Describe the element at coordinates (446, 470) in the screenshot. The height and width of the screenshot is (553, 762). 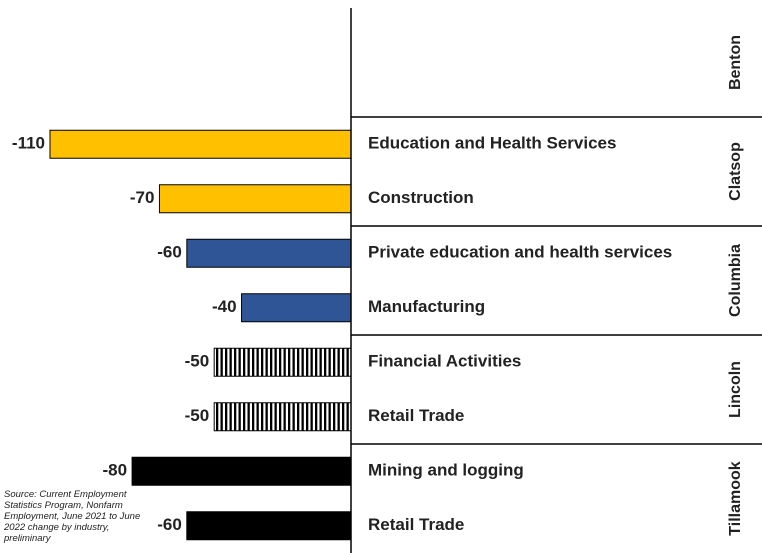
I see `category-label: Mining and logging` at that location.